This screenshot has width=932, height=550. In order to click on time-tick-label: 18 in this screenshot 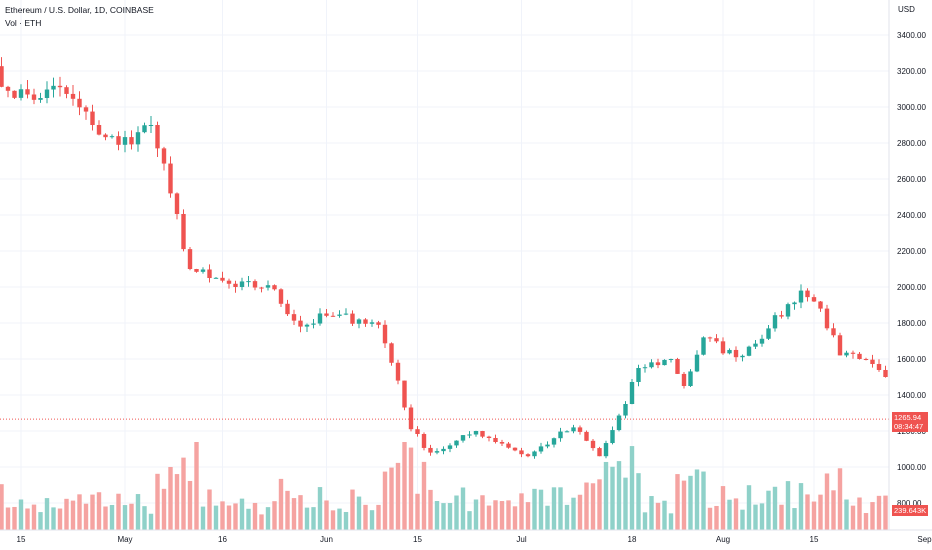, I will do `click(632, 539)`.